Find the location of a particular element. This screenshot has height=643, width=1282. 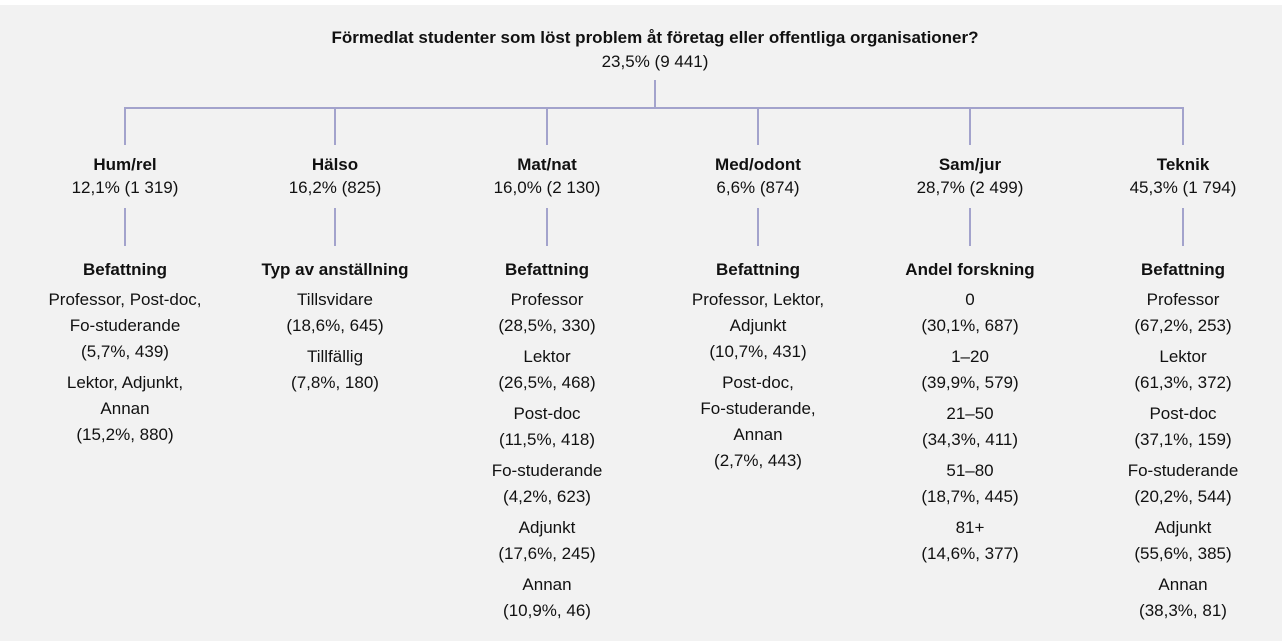

leaf-stat: (10,9%, 46) is located at coordinates (547, 610).